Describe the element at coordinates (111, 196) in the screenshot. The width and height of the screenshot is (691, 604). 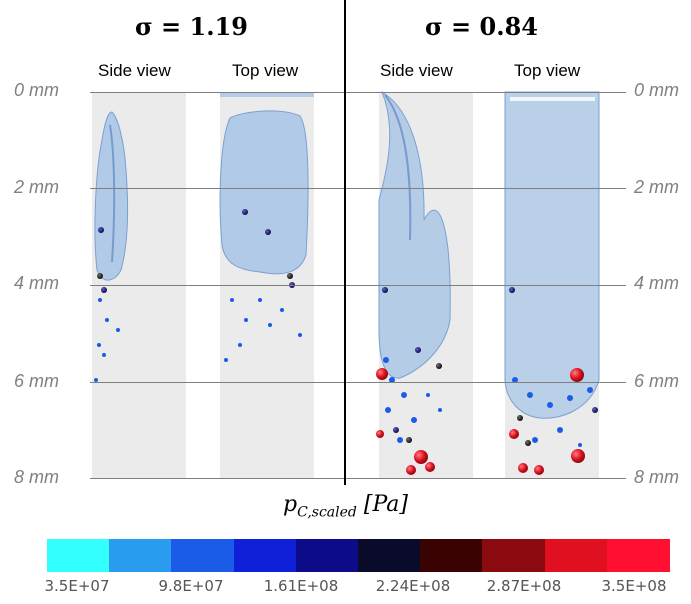
I see `left-side-cavity` at that location.